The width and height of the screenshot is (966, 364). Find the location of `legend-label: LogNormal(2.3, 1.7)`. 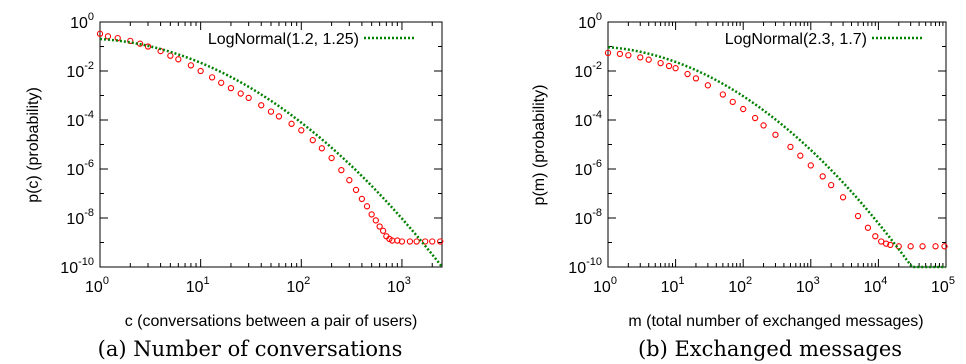

legend-label: LogNormal(2.3, 1.7) is located at coordinates (796, 39).